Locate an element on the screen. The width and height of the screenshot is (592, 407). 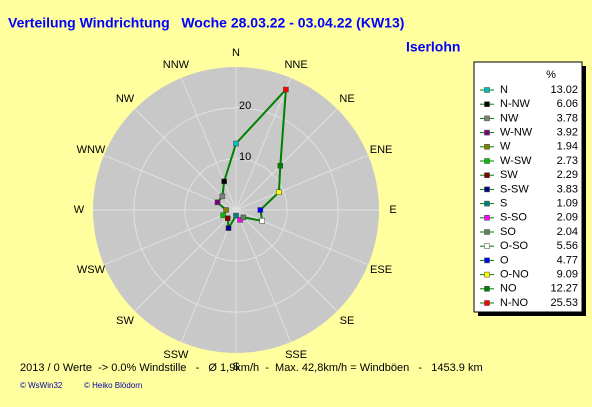
legend-value: 6.06 is located at coordinates (567, 104).